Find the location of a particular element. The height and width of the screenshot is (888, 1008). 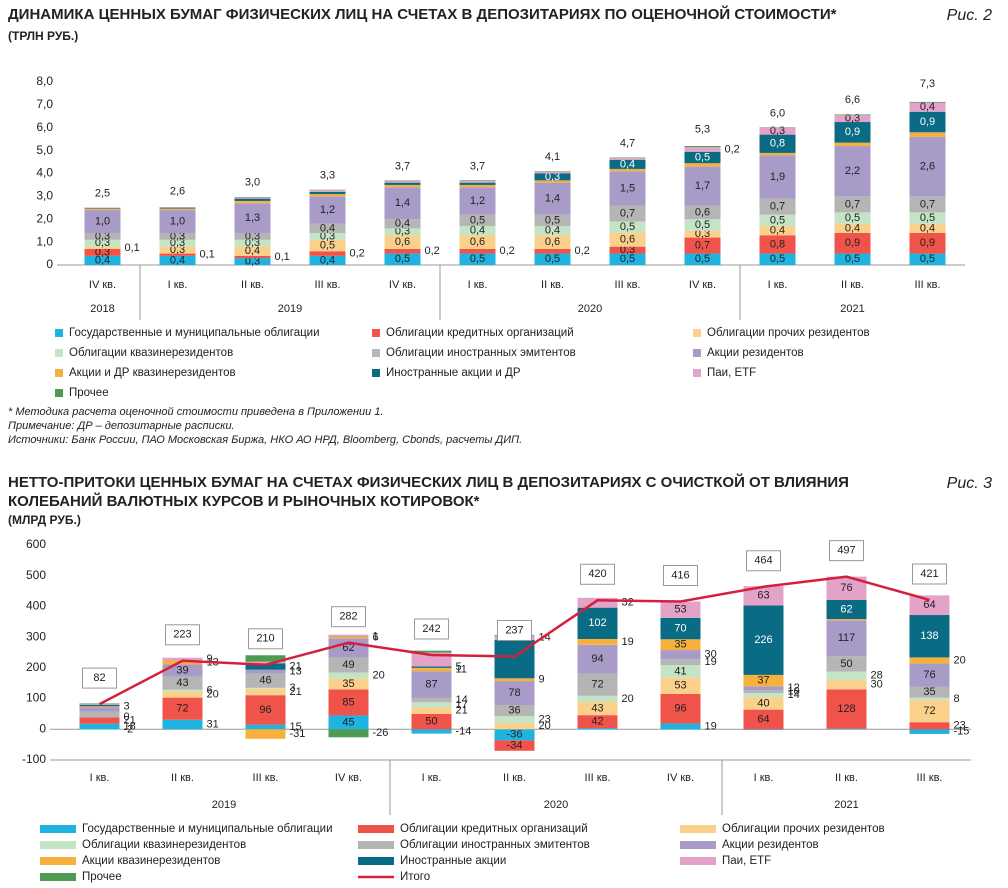

data-label: 2,6 is located at coordinates (927, 167).